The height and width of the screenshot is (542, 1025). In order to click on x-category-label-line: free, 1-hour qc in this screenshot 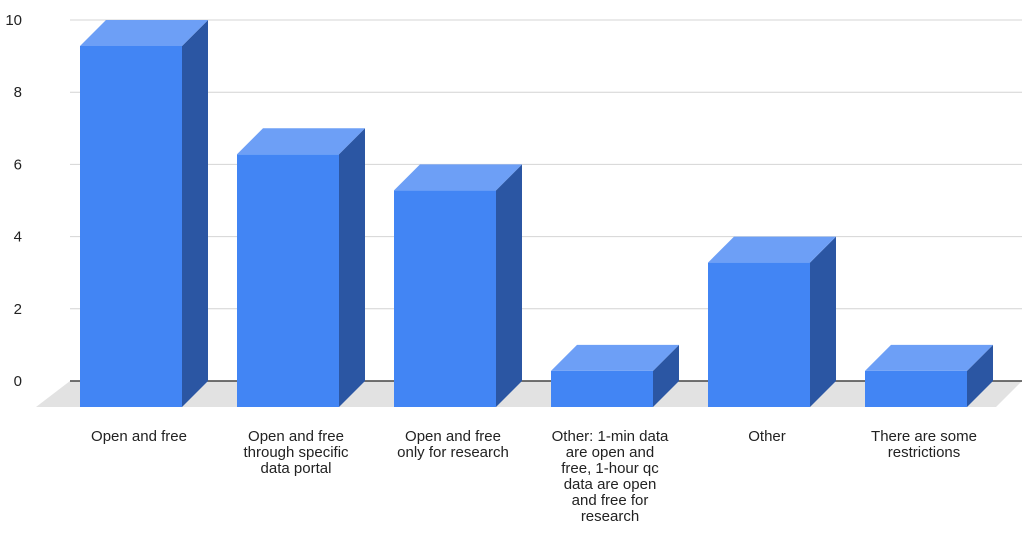, I will do `click(610, 468)`.